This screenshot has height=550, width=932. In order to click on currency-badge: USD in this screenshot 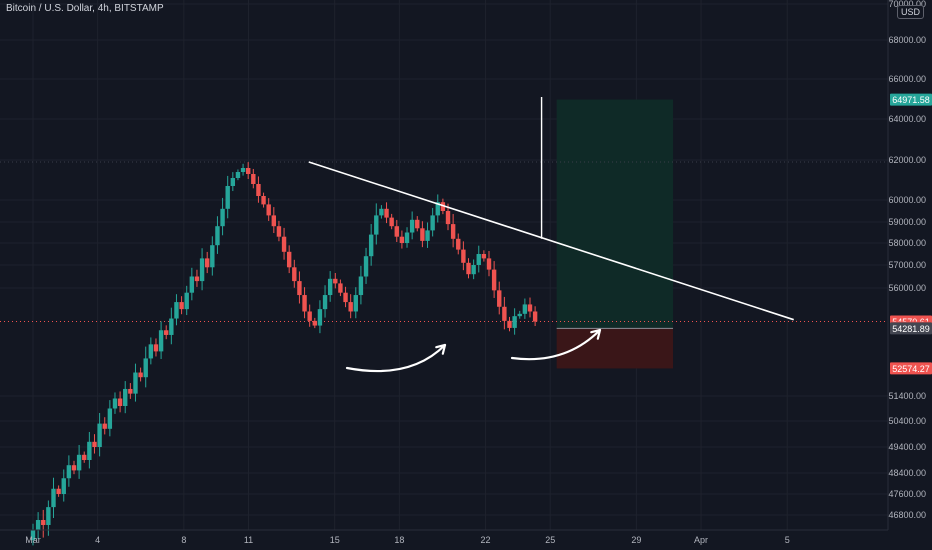, I will do `click(910, 12)`.